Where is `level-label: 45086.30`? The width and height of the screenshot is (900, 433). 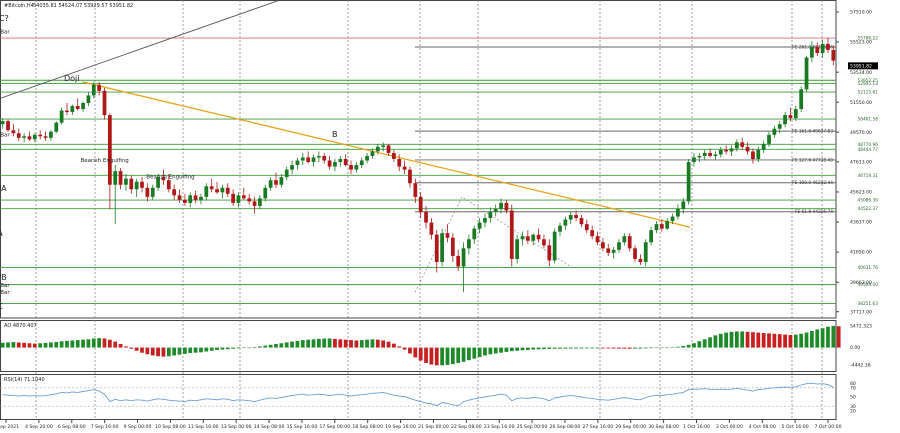
level-label: 45086.30 is located at coordinates (867, 201).